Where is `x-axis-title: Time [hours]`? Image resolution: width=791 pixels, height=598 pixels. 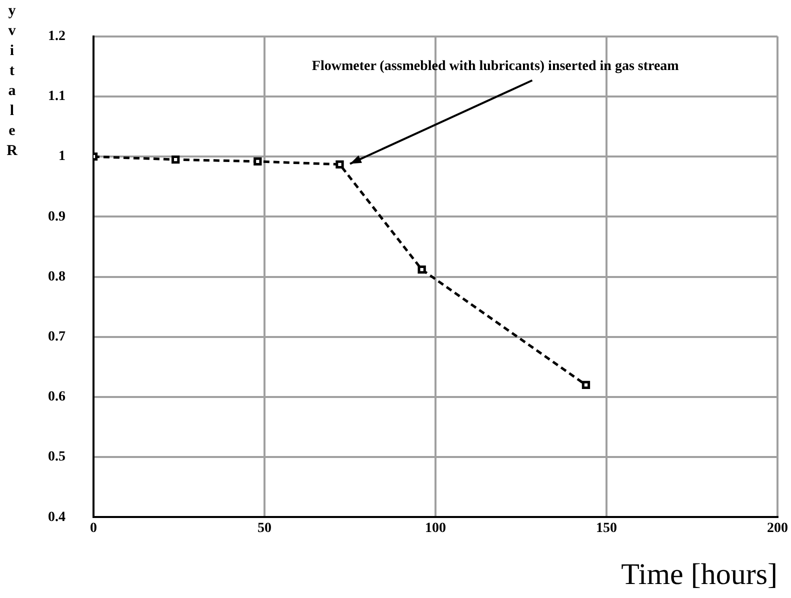
x-axis-title: Time [hours] is located at coordinates (699, 574).